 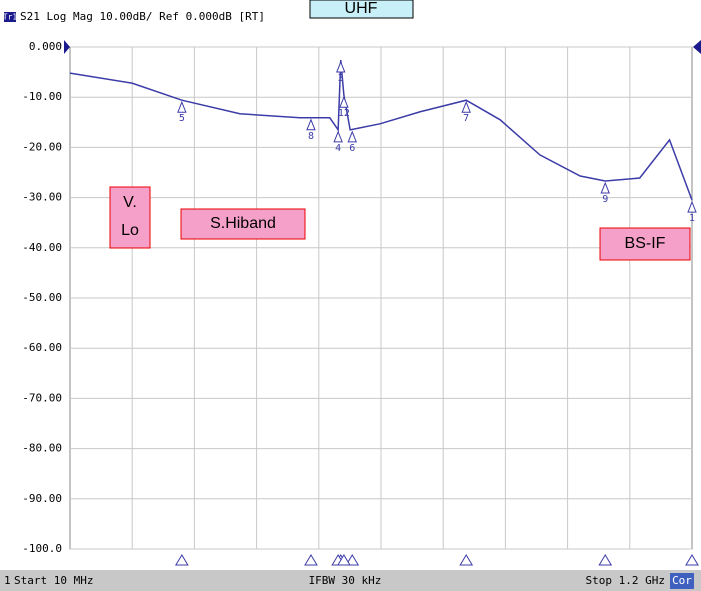 What do you see at coordinates (42, 548) in the screenshot?
I see `y-tick-label: -100.0` at bounding box center [42, 548].